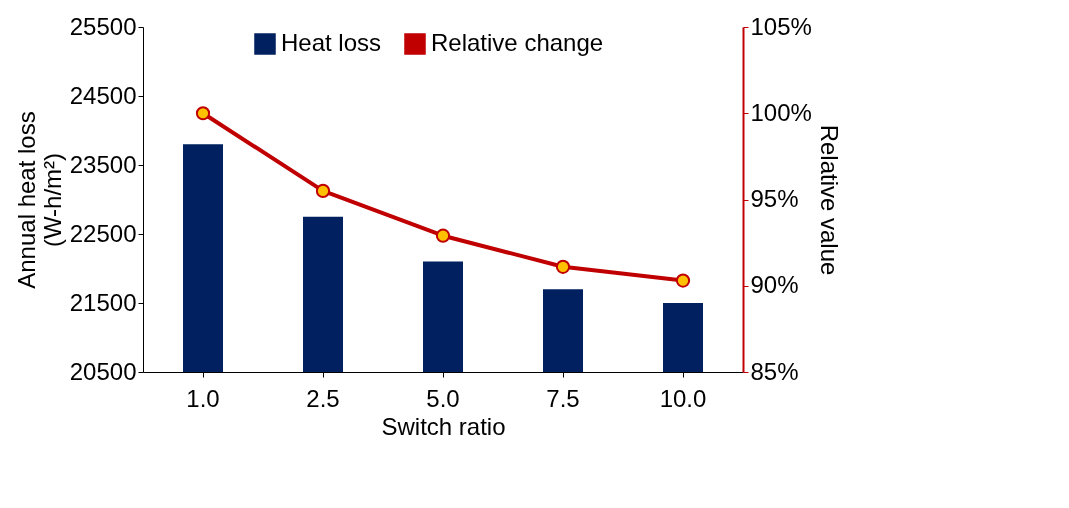 This screenshot has width=1069, height=508. I want to click on legend-label: Relative change, so click(517, 42).